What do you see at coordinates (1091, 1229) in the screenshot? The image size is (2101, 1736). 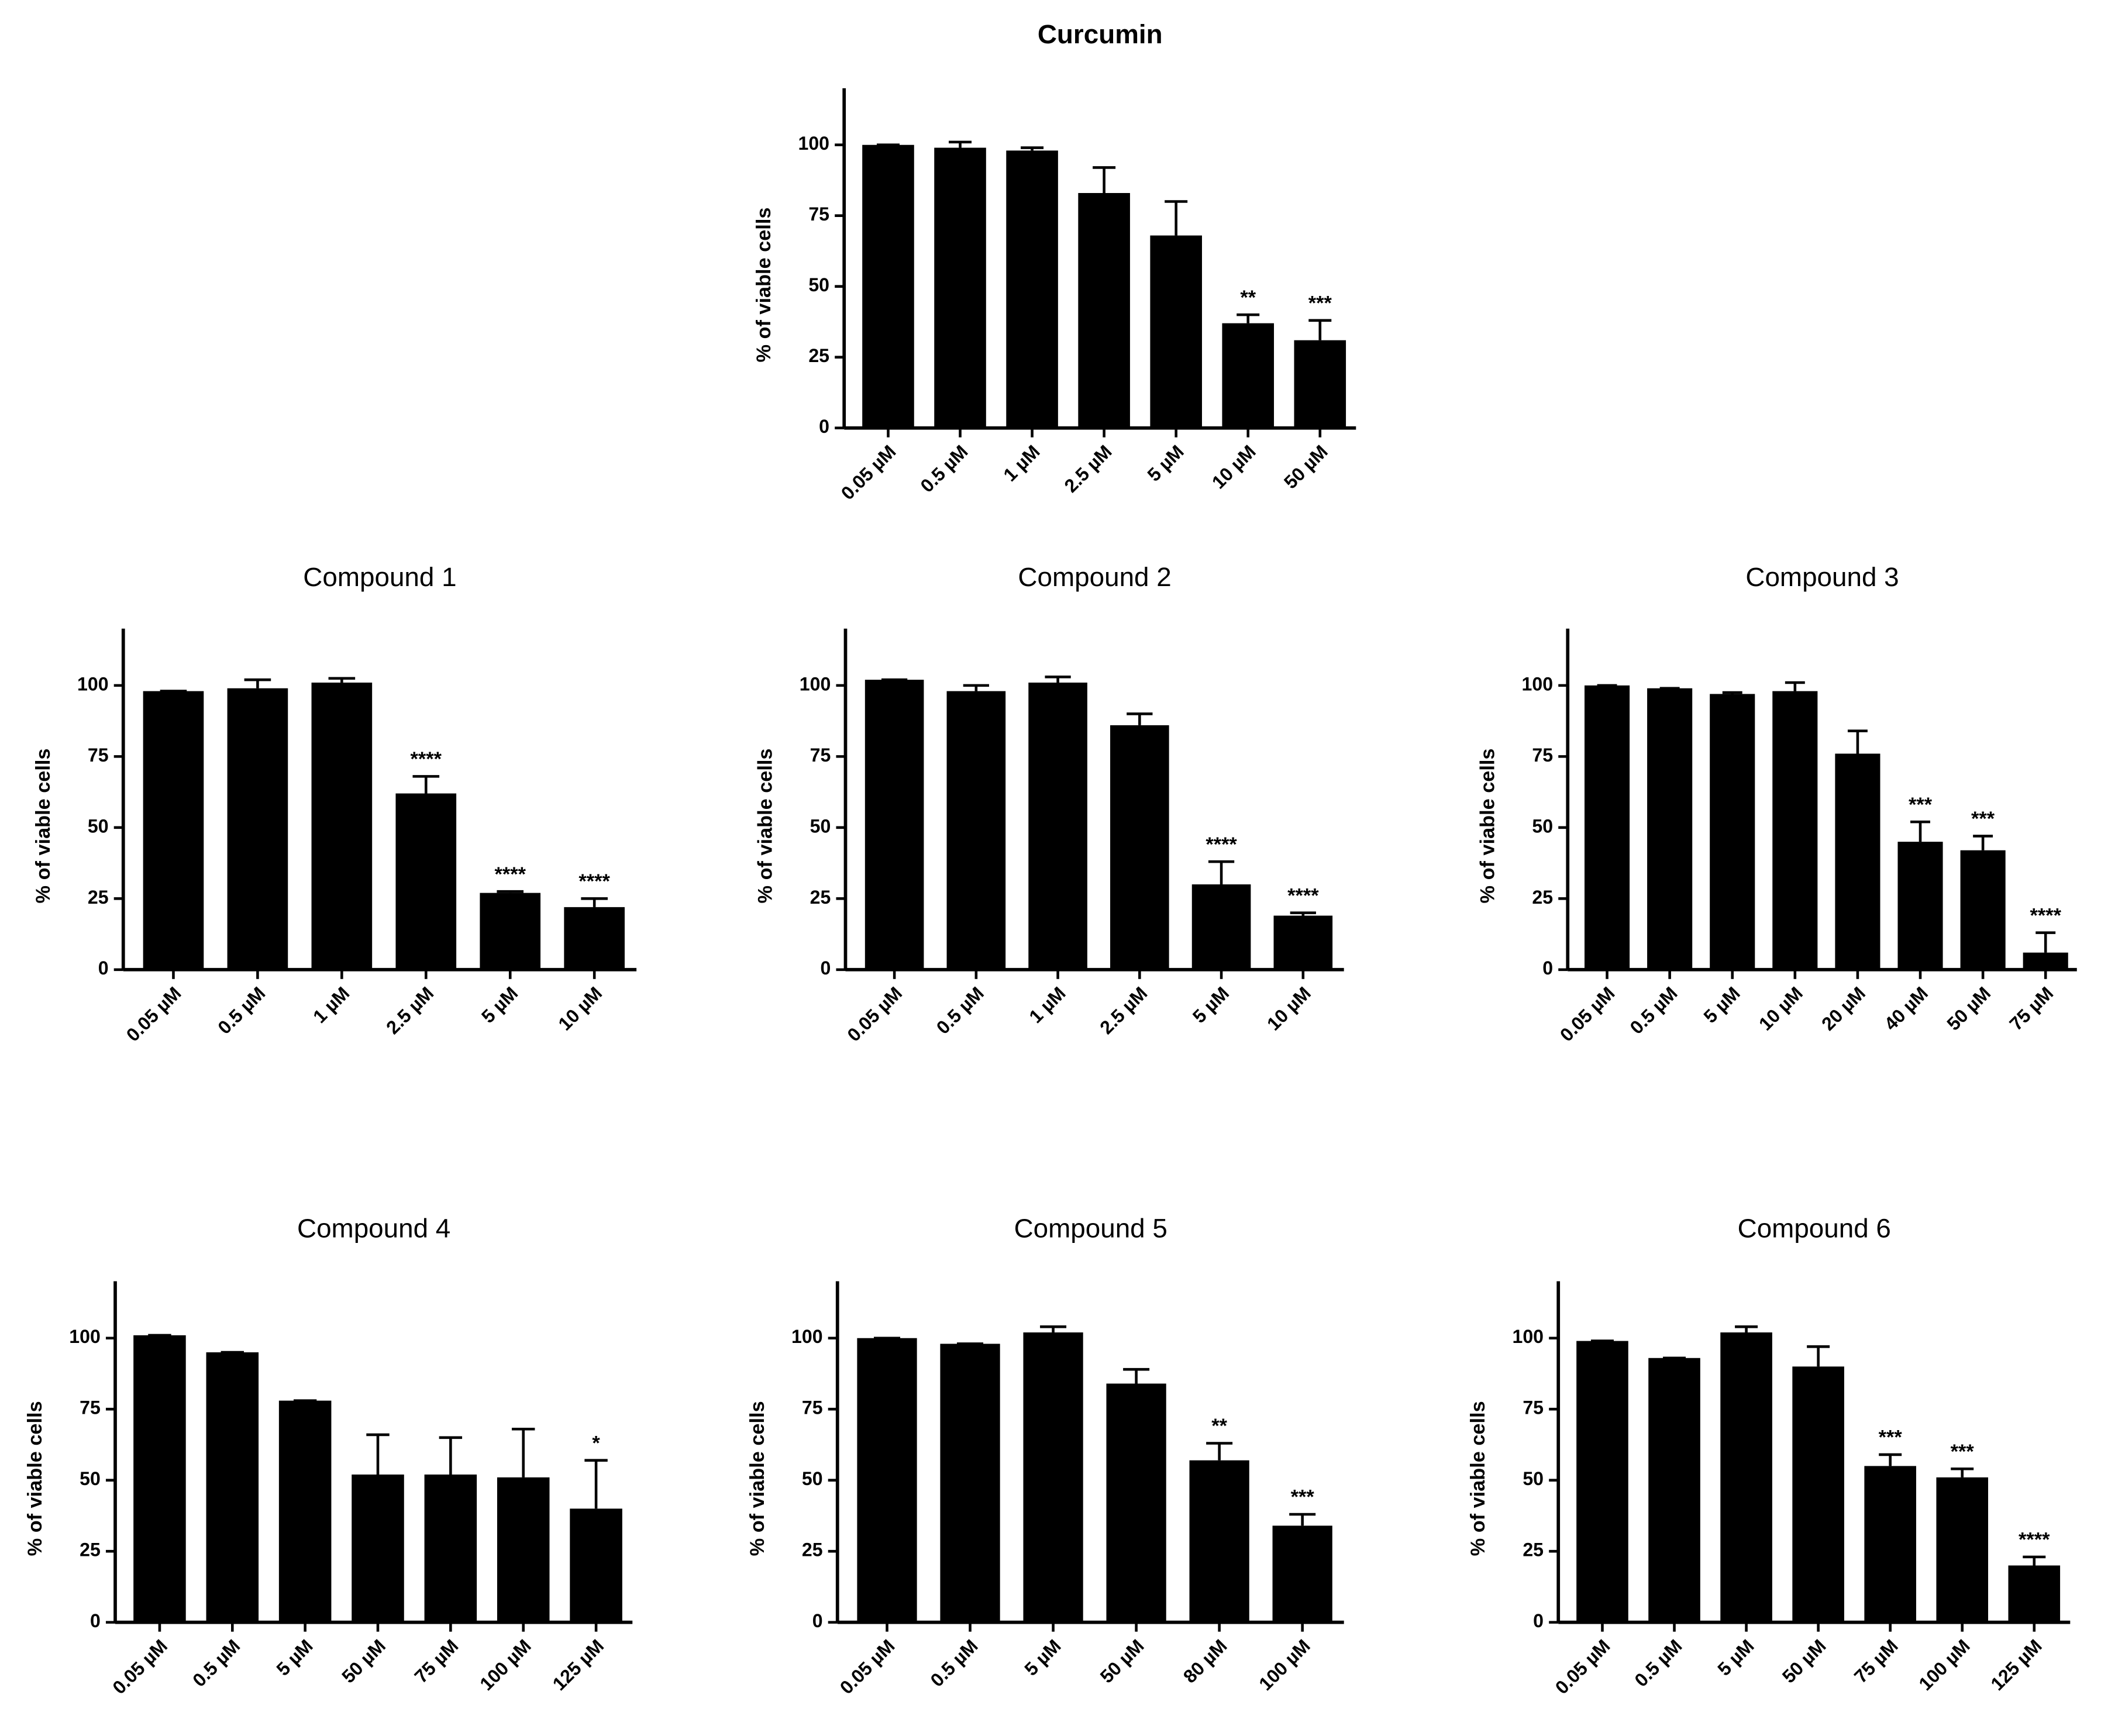 I see `chart-title: Compound 5` at bounding box center [1091, 1229].